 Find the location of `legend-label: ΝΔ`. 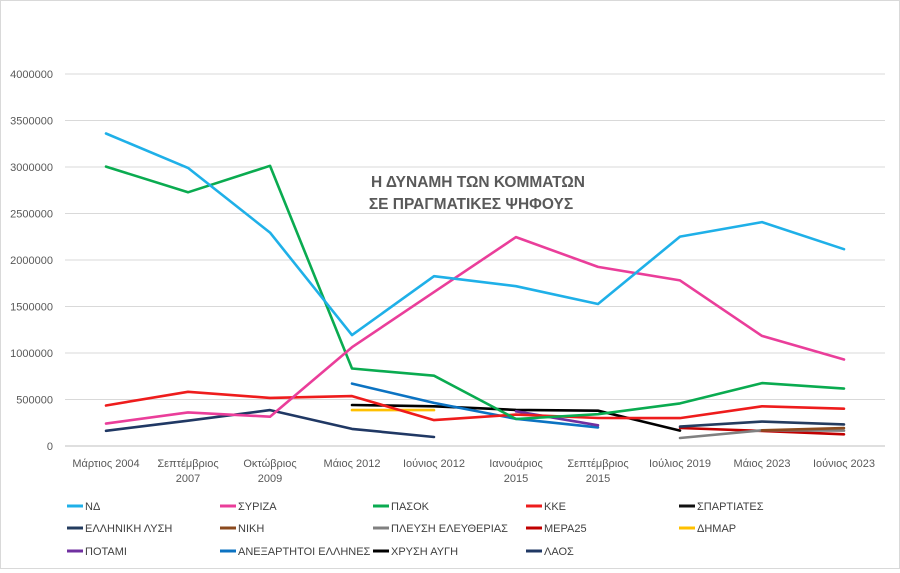

legend-label: ΝΔ is located at coordinates (93, 507).